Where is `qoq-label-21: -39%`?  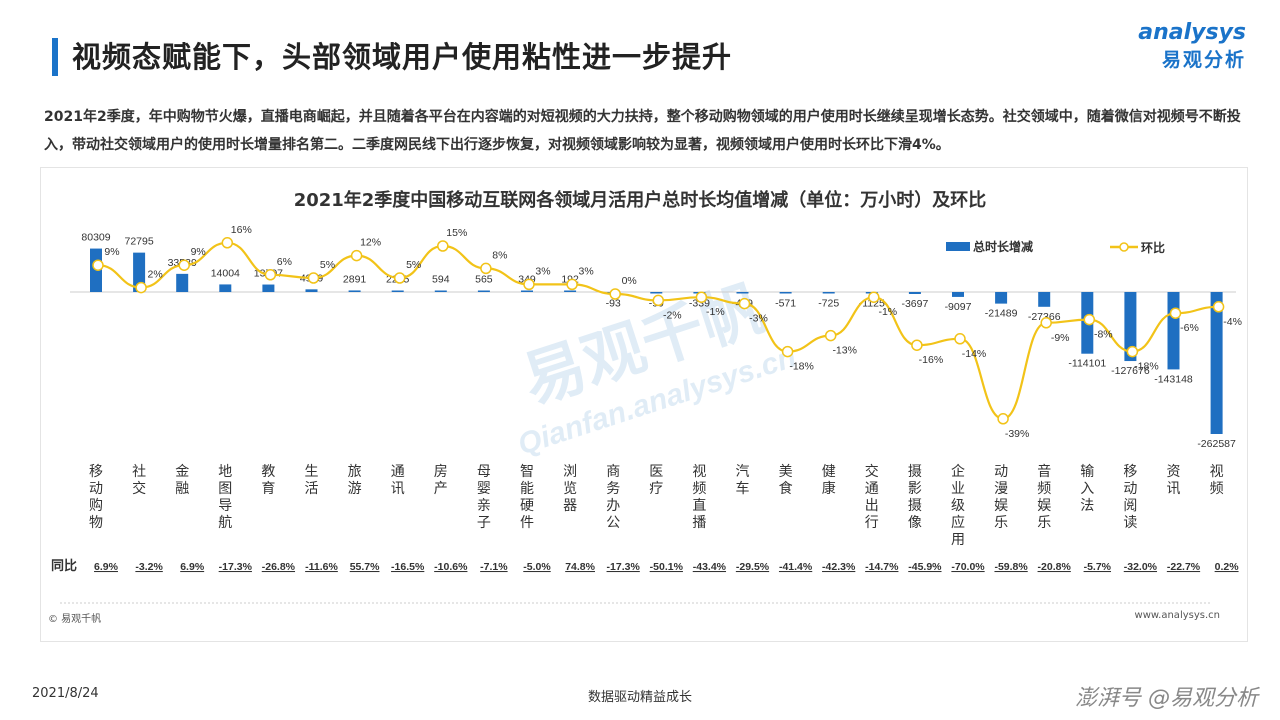
qoq-label-21: -39% is located at coordinates (1017, 434).